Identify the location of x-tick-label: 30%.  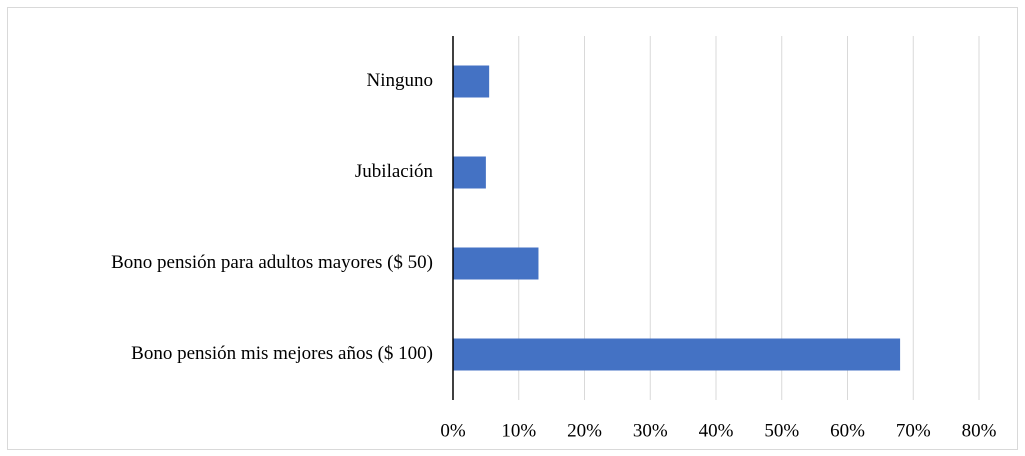
(650, 430).